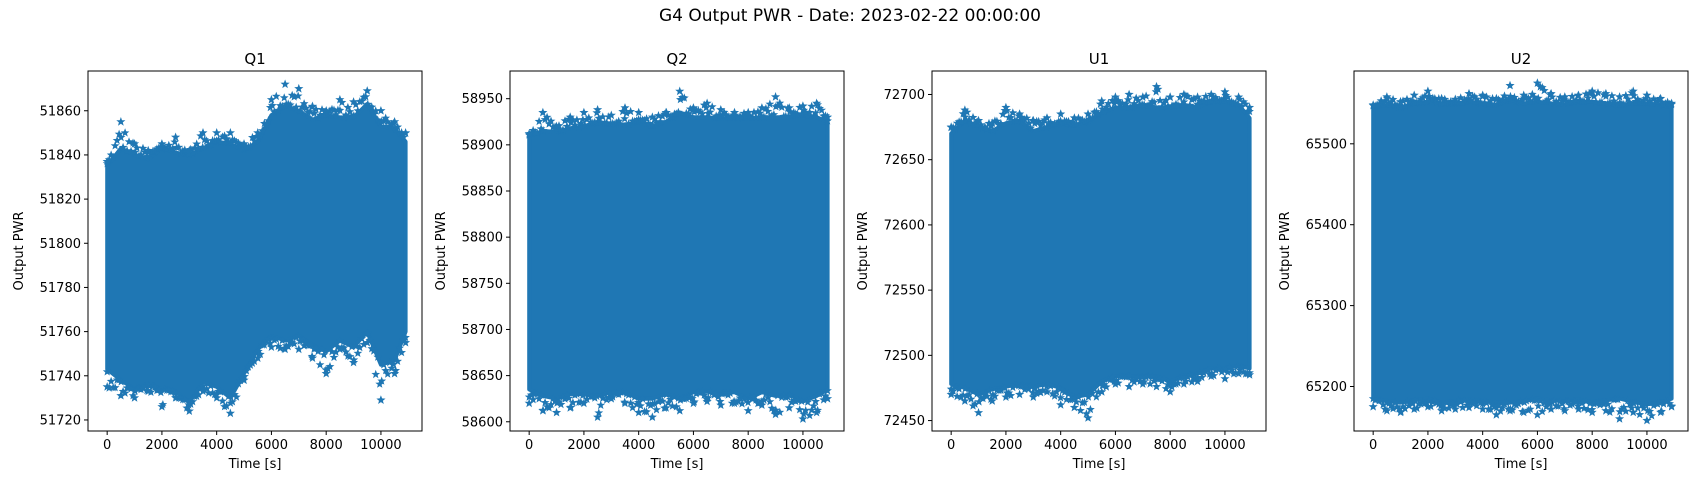  Describe the element at coordinates (678, 254) in the screenshot. I see `series-markers` at that location.